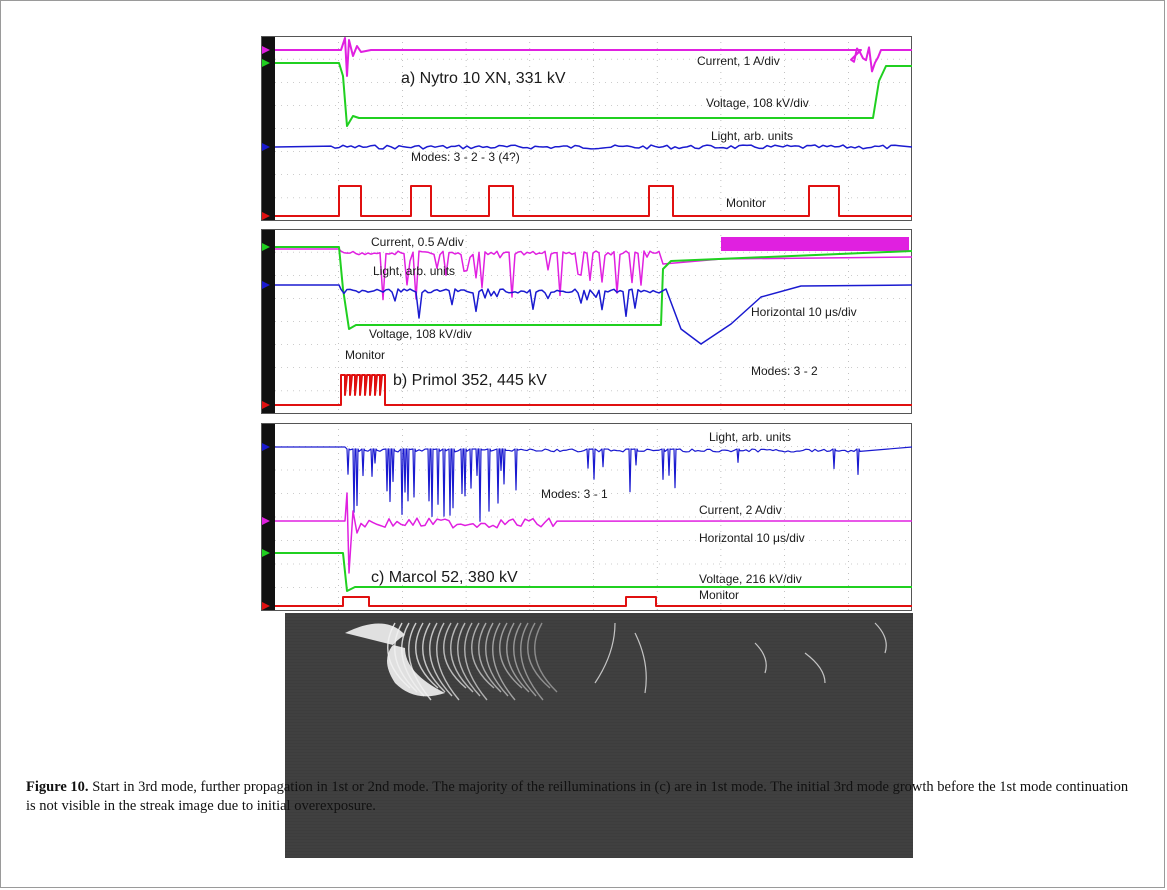  I want to click on panel-b-grid, so click(586, 321).